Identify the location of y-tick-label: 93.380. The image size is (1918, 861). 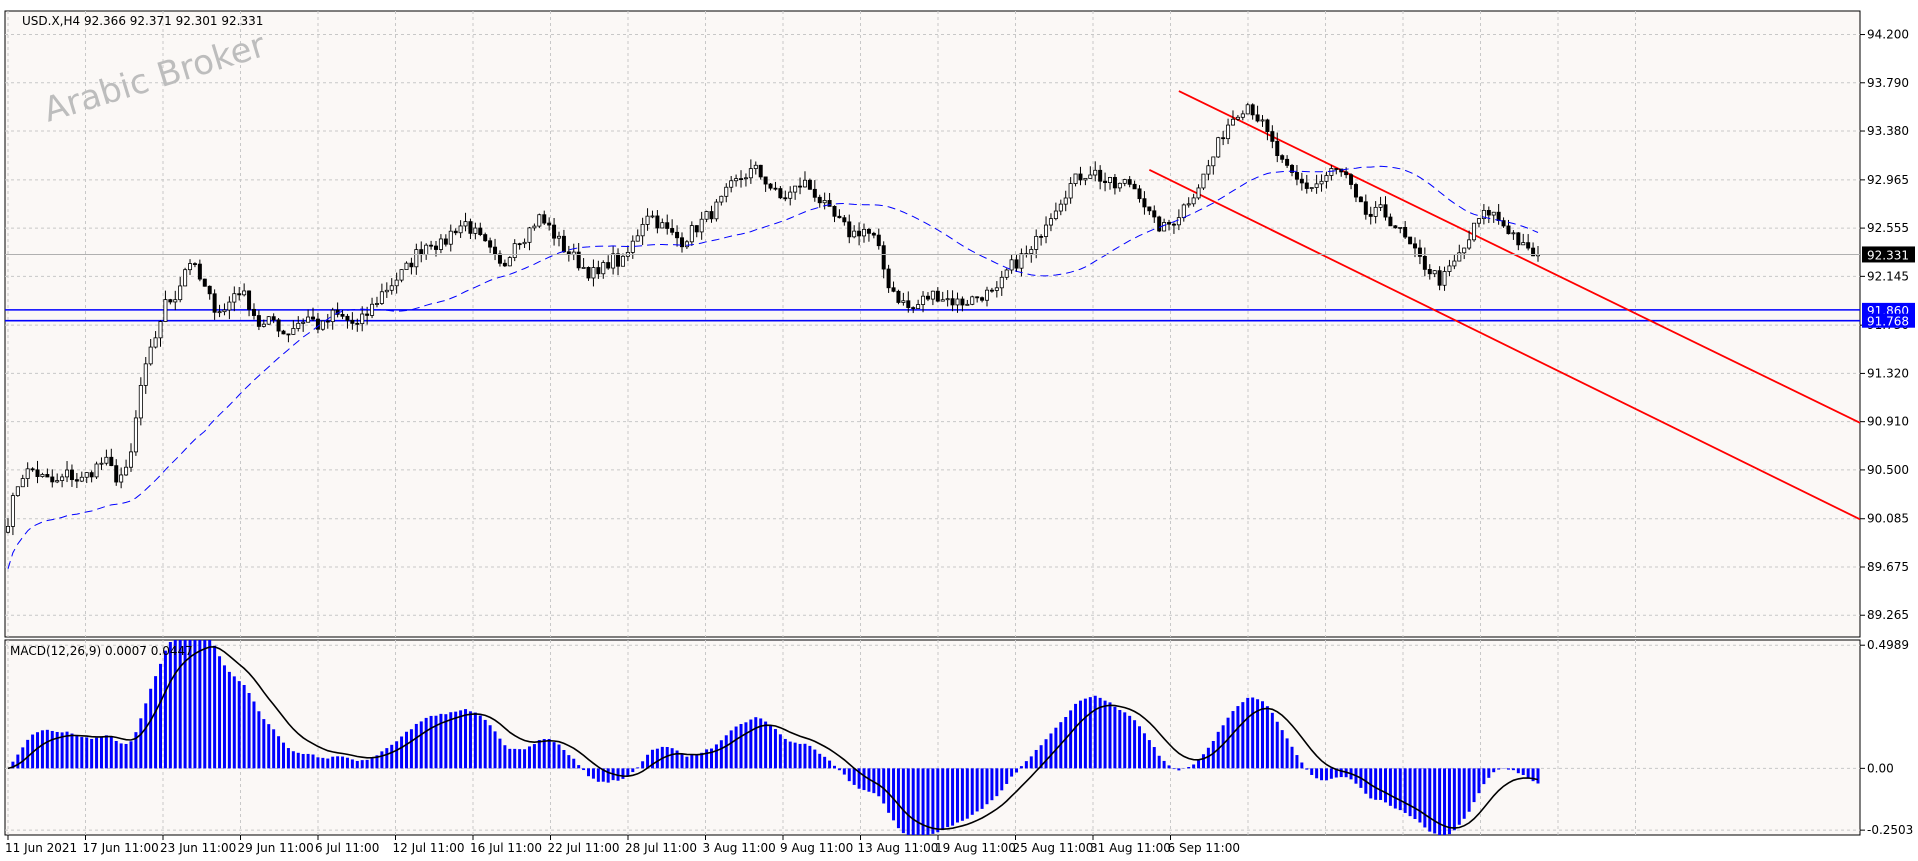
(1888, 131).